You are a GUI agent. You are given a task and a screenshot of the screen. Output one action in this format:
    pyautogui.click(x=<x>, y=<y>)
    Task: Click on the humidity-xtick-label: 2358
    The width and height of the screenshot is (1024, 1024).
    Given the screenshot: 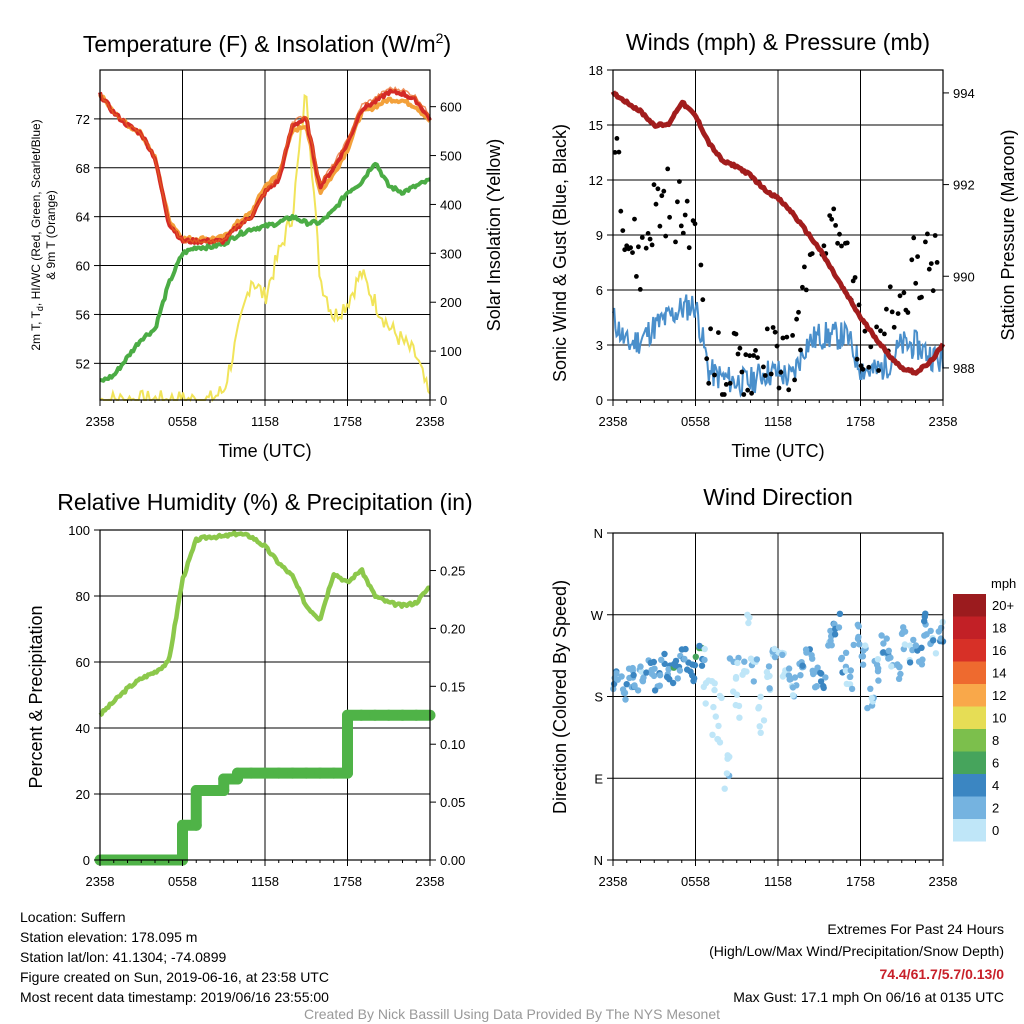 What is the action you would take?
    pyautogui.click(x=100, y=881)
    